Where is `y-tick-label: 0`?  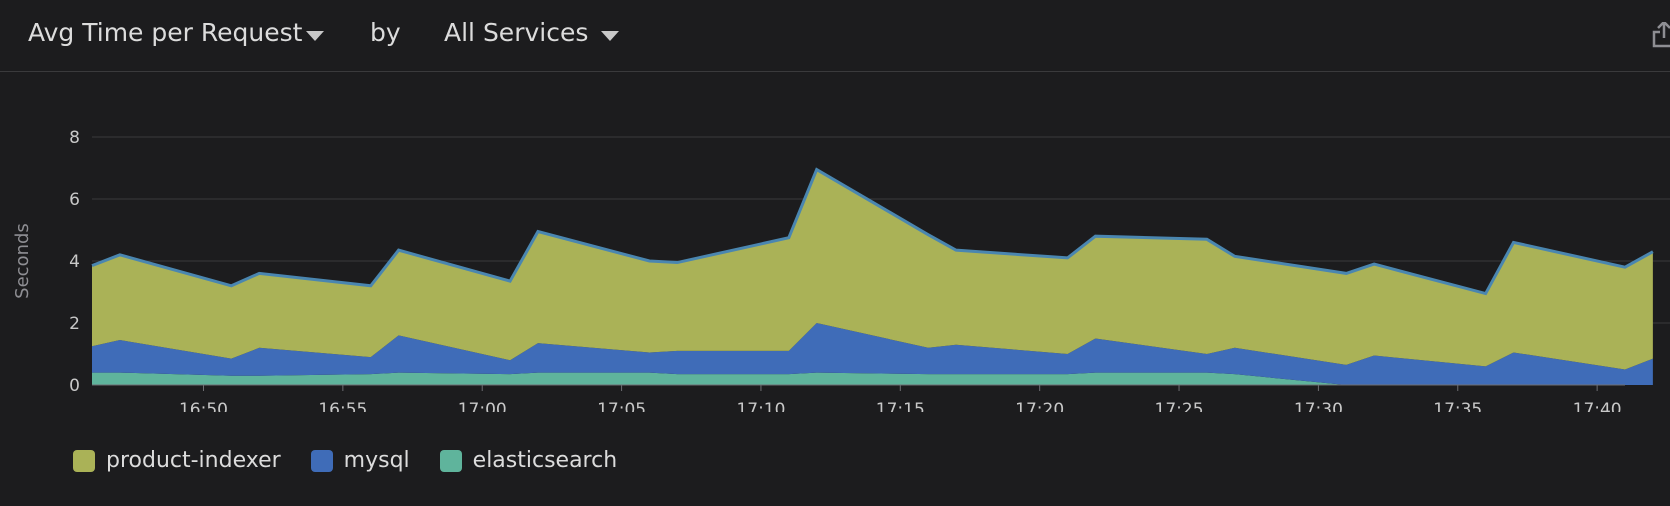 y-tick-label: 0 is located at coordinates (74, 386).